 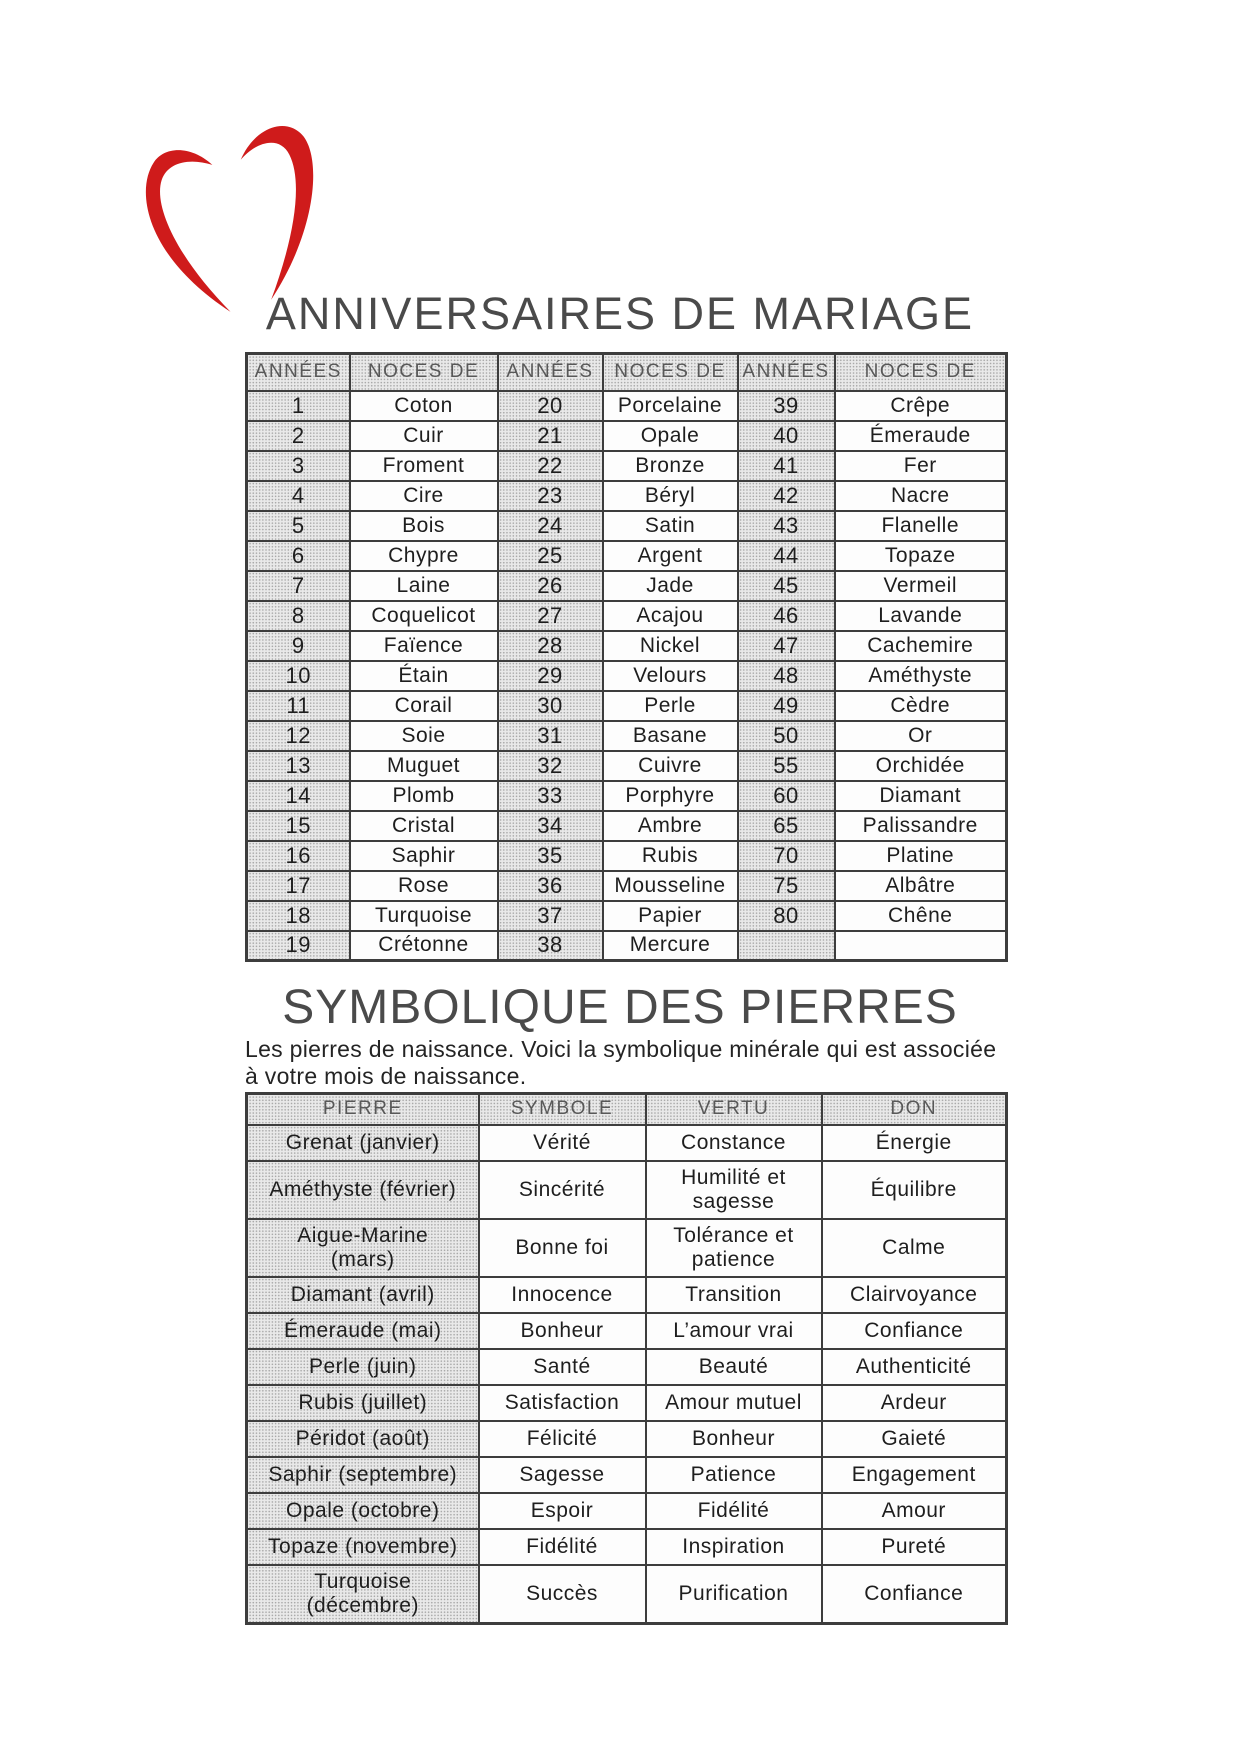 I want to click on table-cell: 36, so click(x=550, y=885).